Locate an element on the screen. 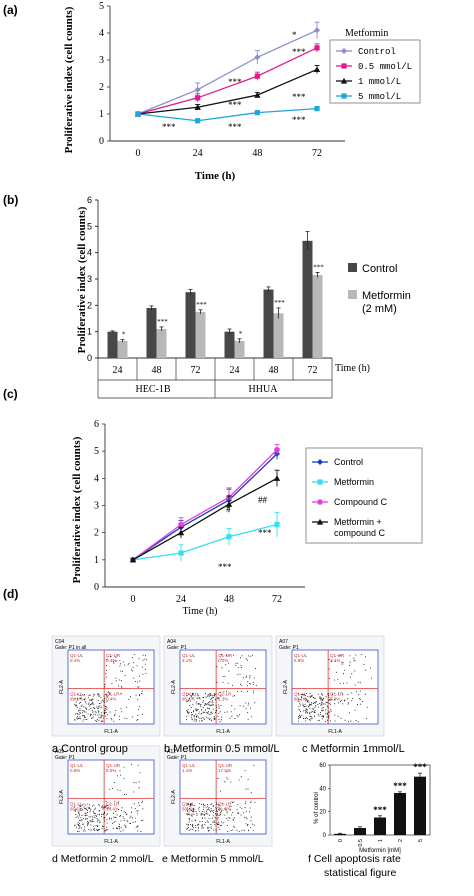  x-tick-label: 48 is located at coordinates (229, 599).